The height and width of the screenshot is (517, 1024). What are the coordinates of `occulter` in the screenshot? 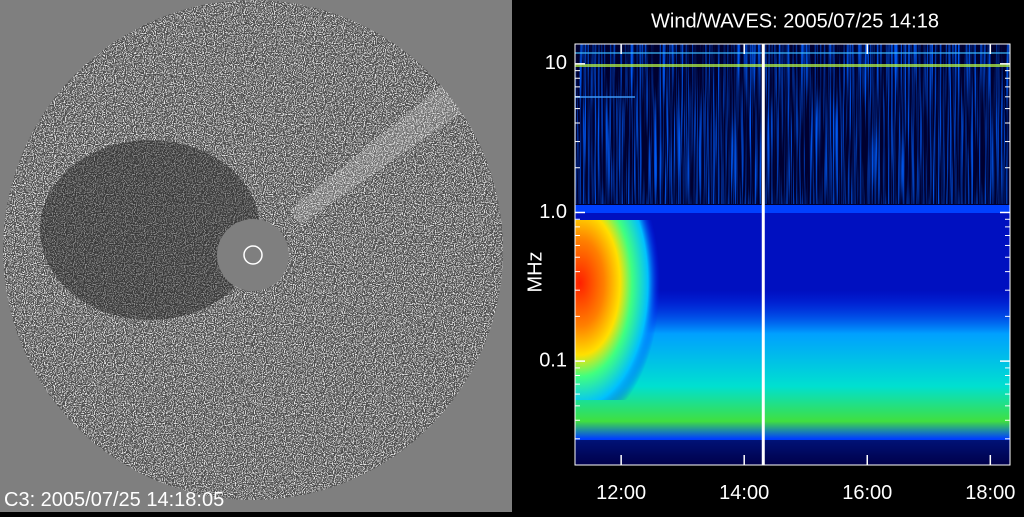 It's located at (253, 255).